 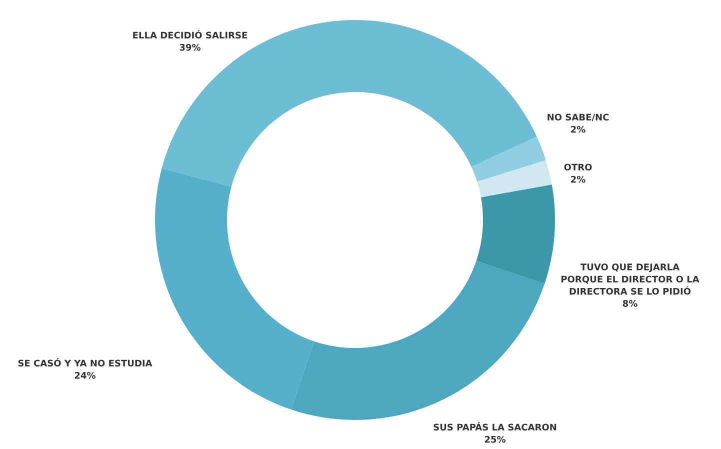 I want to click on slice-label: SE CASÓ Y YA NO ESTUDIA, so click(x=85, y=362).